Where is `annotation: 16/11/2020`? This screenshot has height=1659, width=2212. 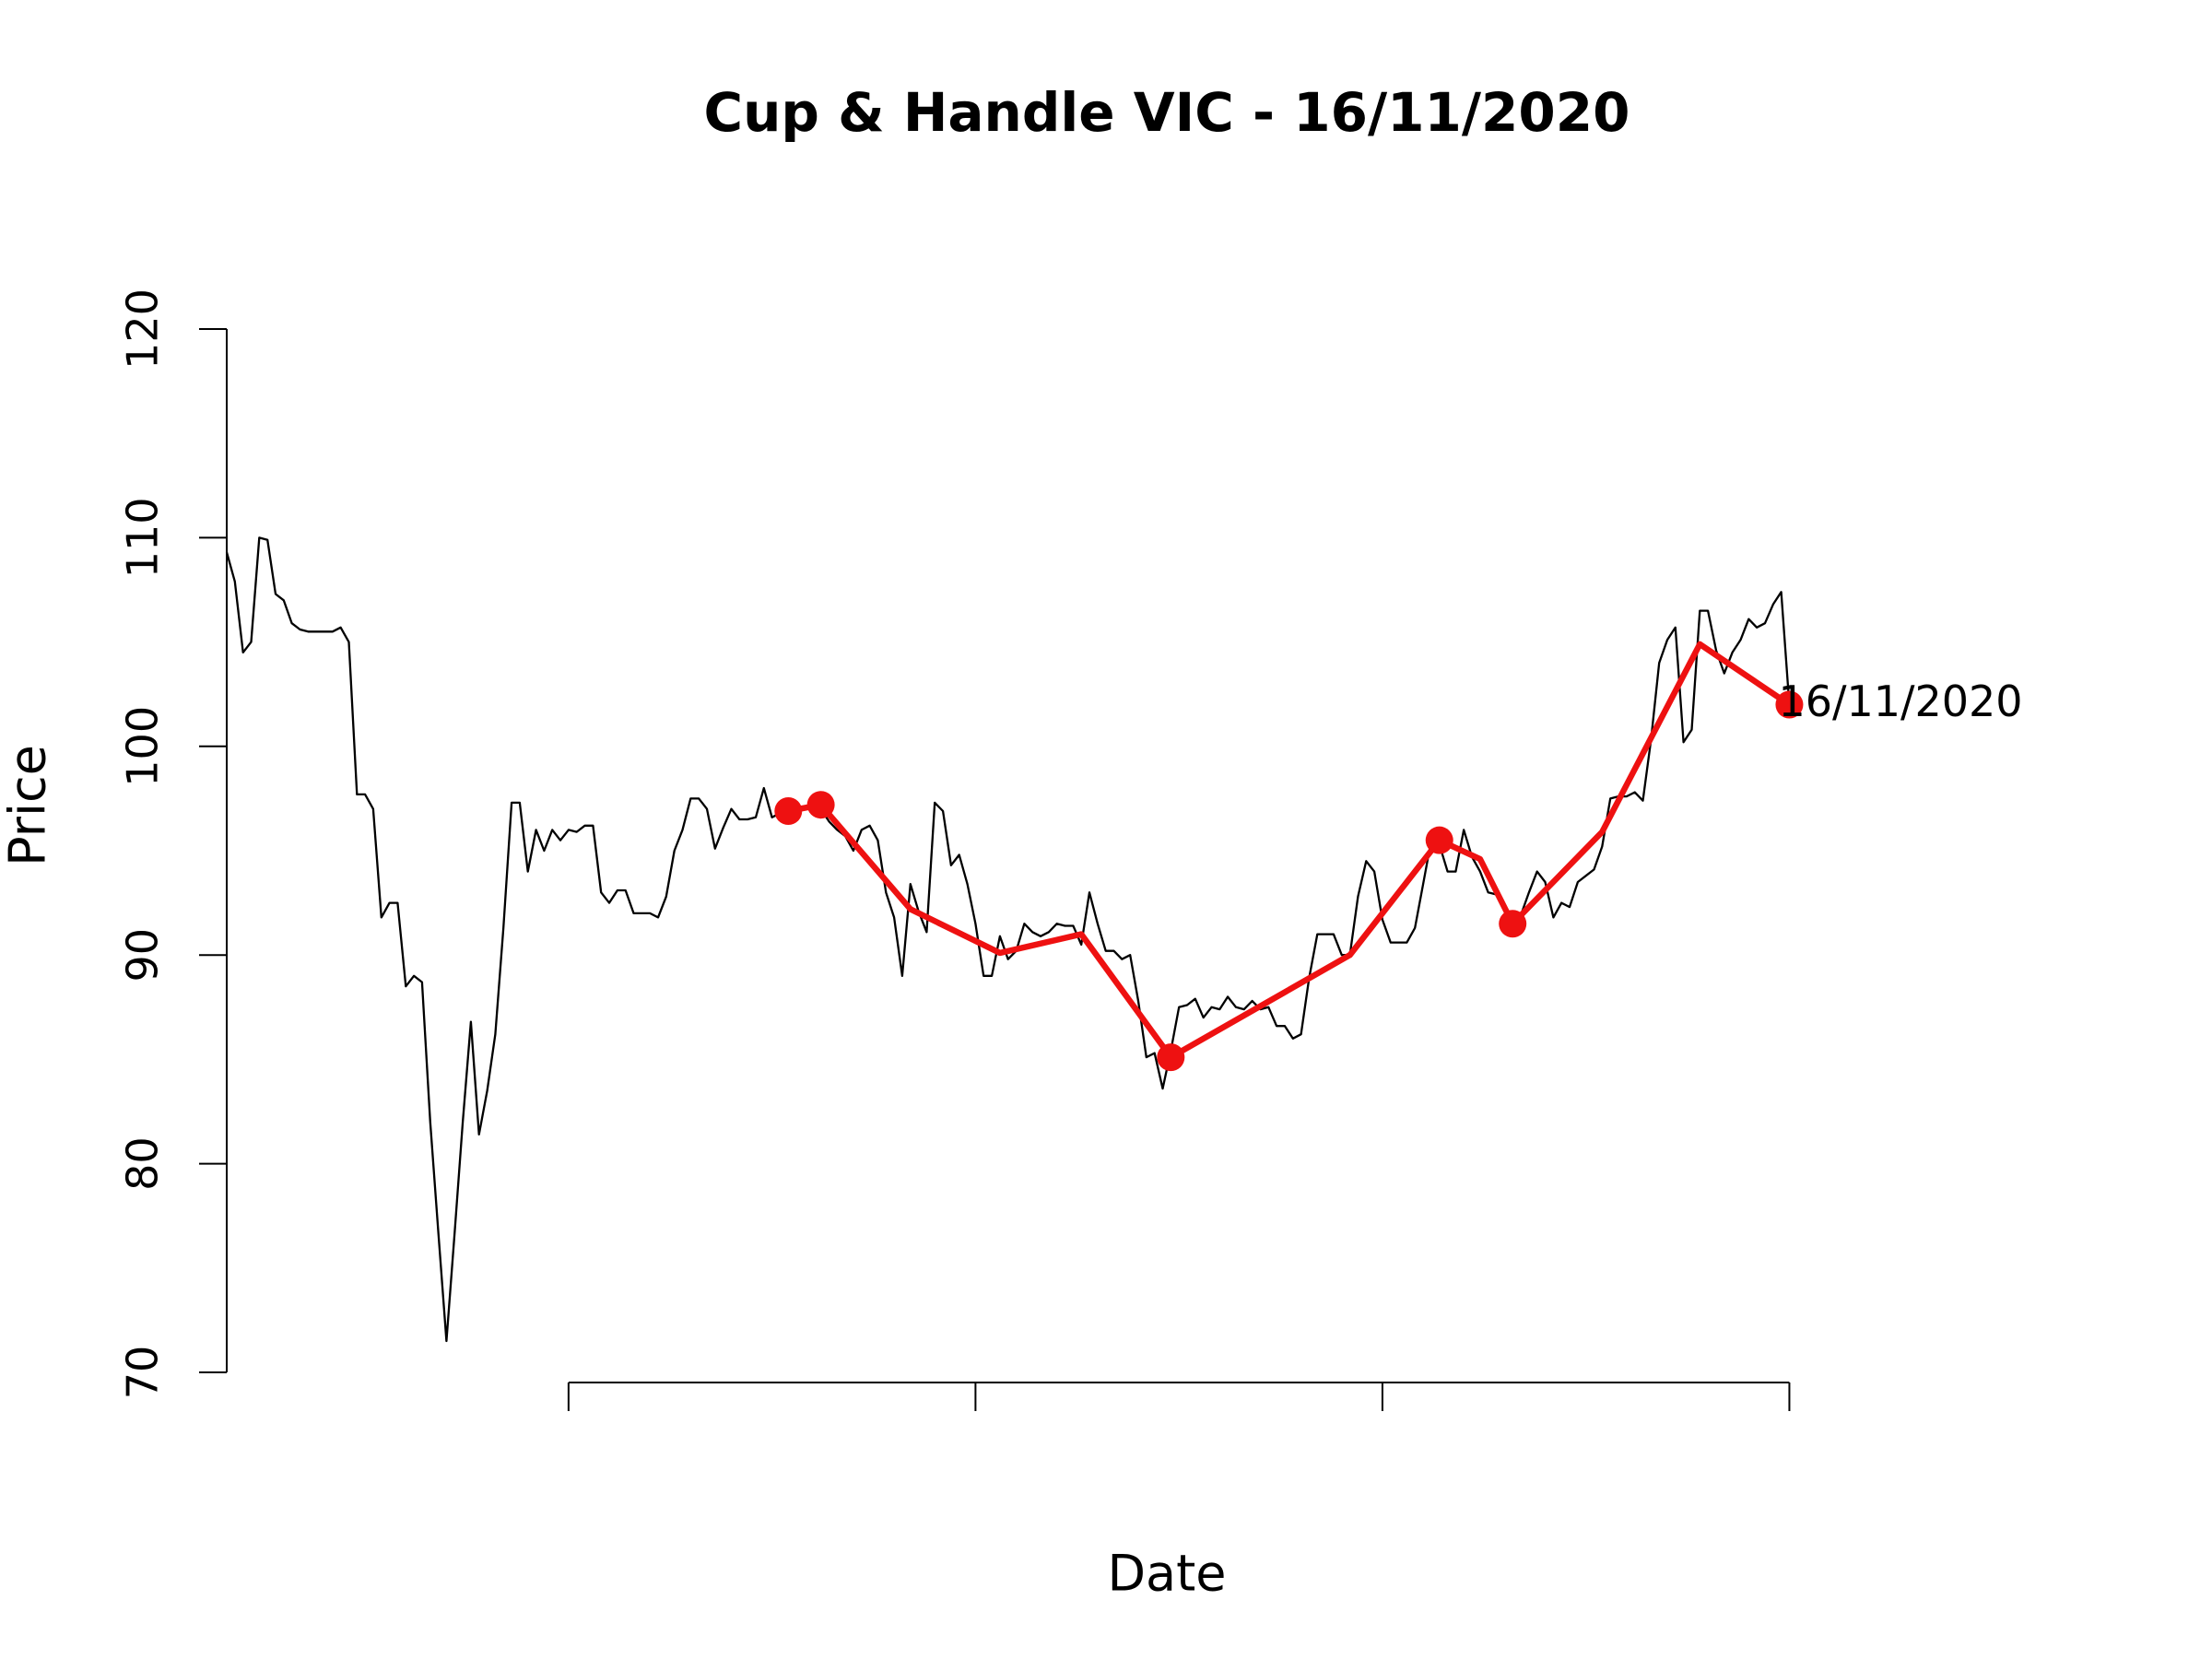 annotation: 16/11/2020 is located at coordinates (1900, 701).